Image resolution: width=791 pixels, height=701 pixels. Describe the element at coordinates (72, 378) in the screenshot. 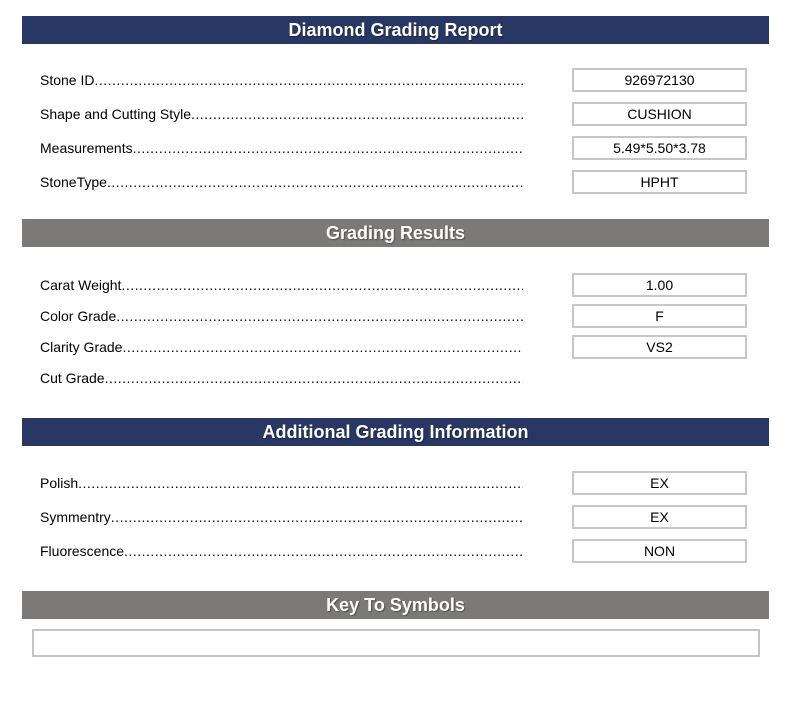

I see `field-label-cut-grade: Cut Grade` at that location.